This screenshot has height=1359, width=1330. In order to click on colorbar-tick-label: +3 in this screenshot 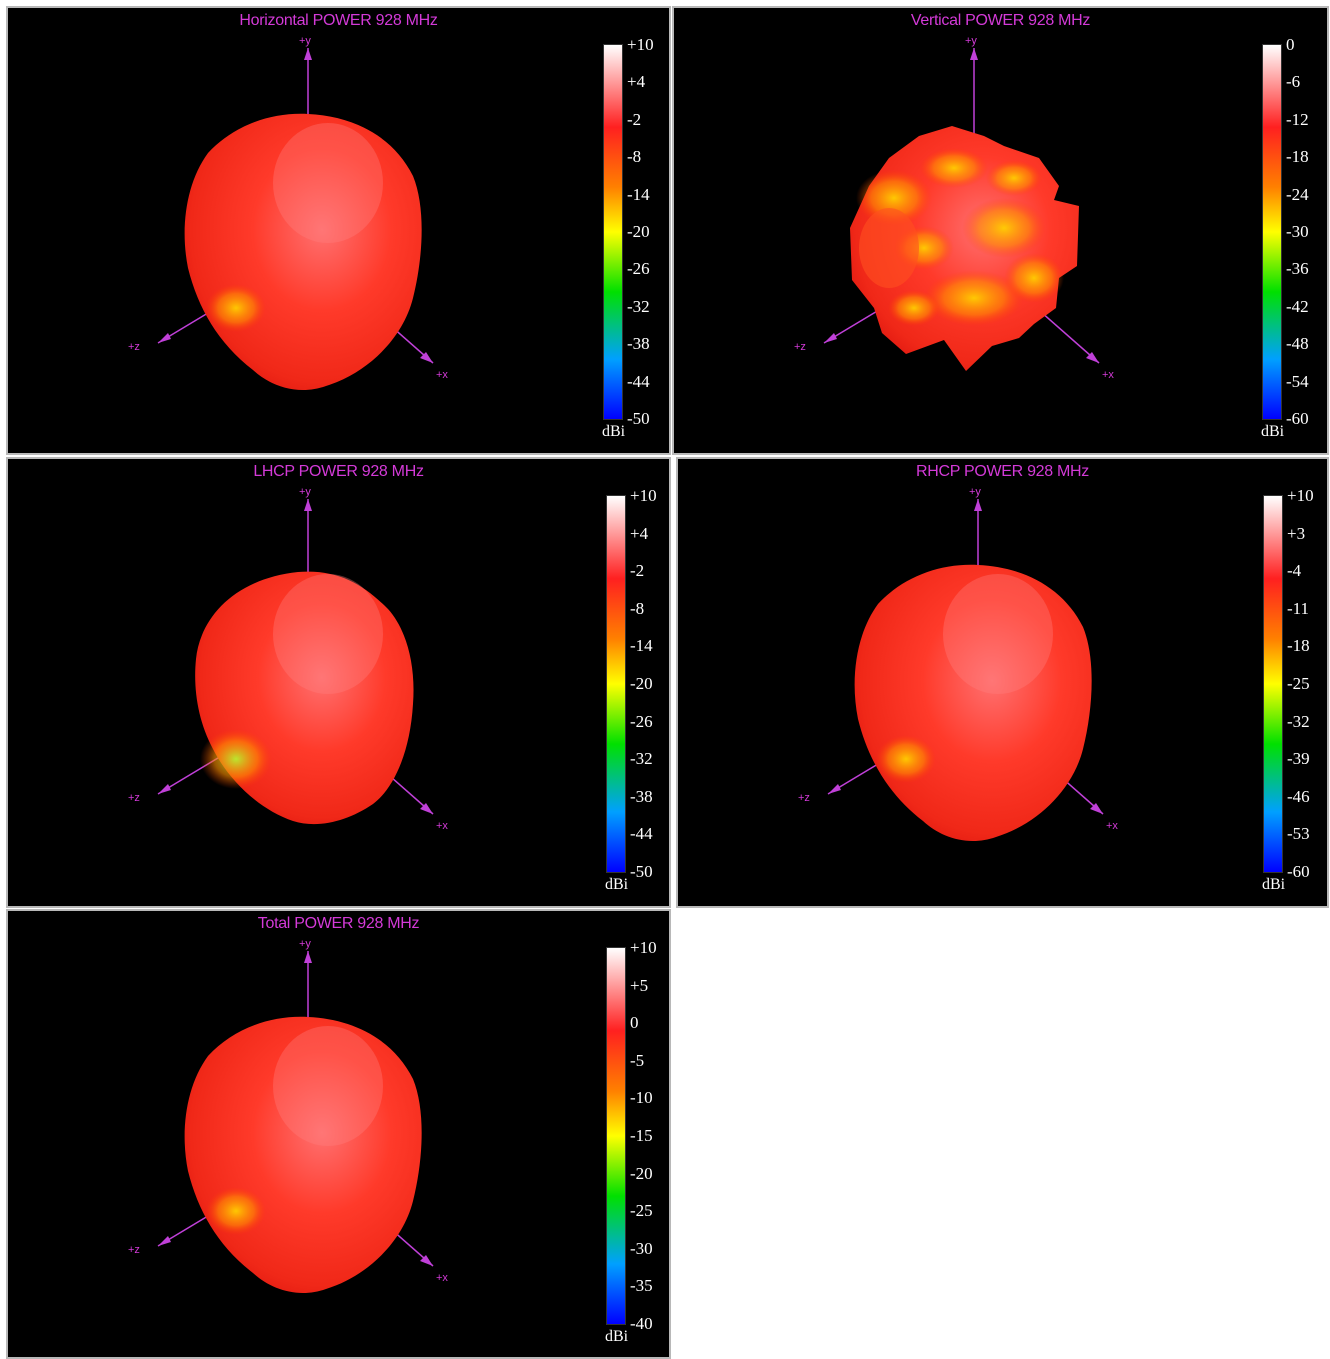, I will do `click(1296, 533)`.